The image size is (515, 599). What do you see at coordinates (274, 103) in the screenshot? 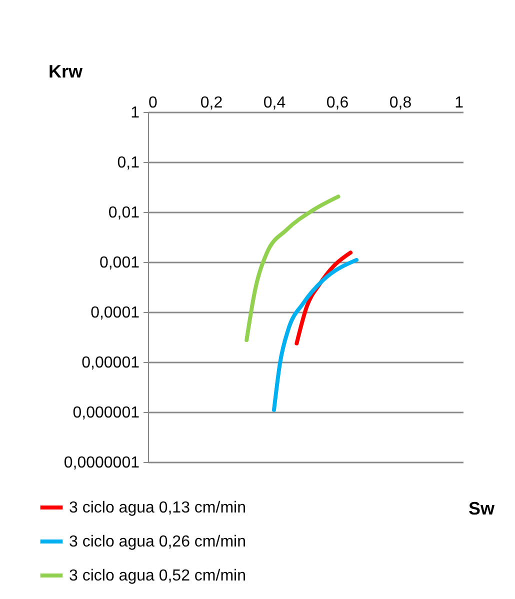
I see `x-tick-label: 0,4` at bounding box center [274, 103].